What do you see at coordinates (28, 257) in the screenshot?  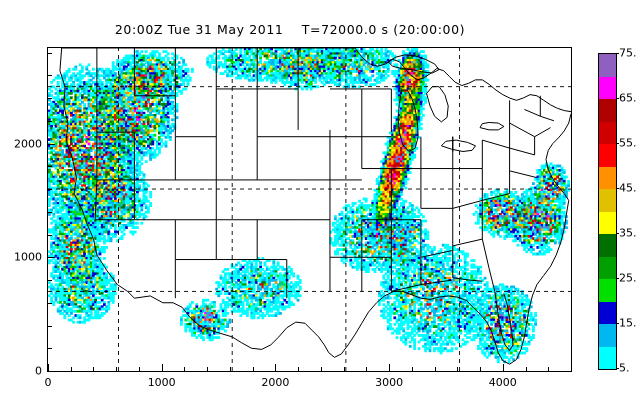 I see `y-axis-tick-label: 1000` at bounding box center [28, 257].